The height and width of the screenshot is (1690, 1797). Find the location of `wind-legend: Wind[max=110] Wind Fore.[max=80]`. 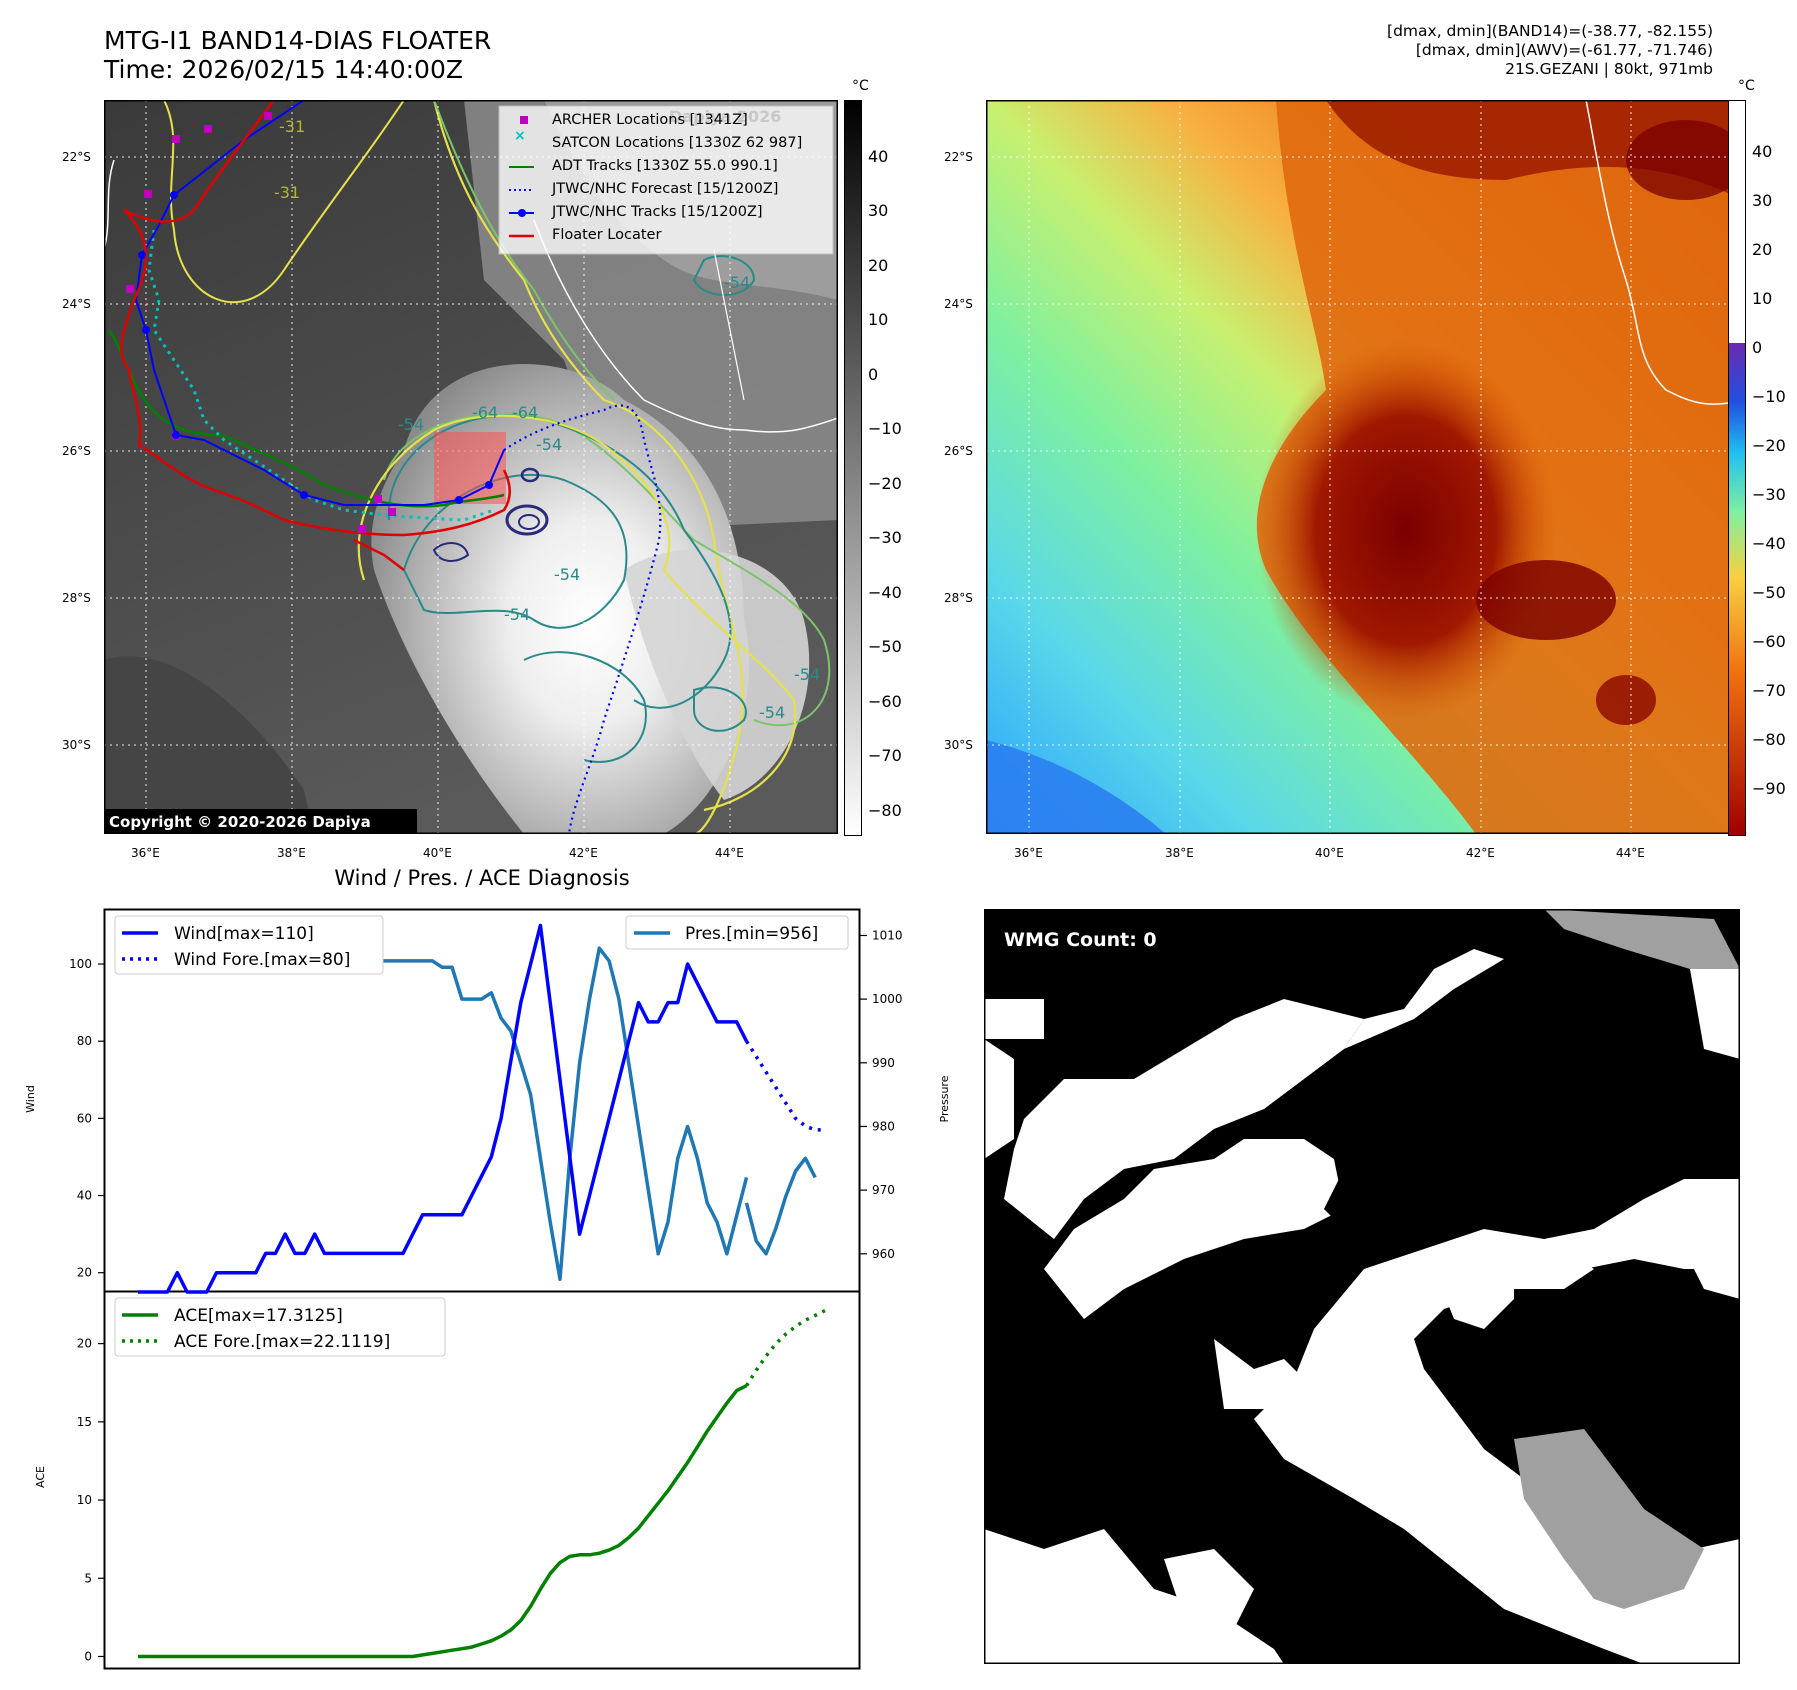

wind-legend: Wind[max=110] Wind Fore.[max=80] is located at coordinates (249, 945).